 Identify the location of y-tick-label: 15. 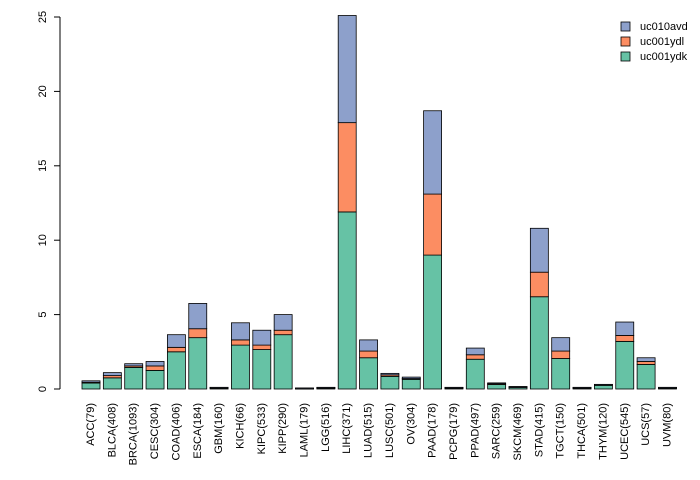
(43, 166).